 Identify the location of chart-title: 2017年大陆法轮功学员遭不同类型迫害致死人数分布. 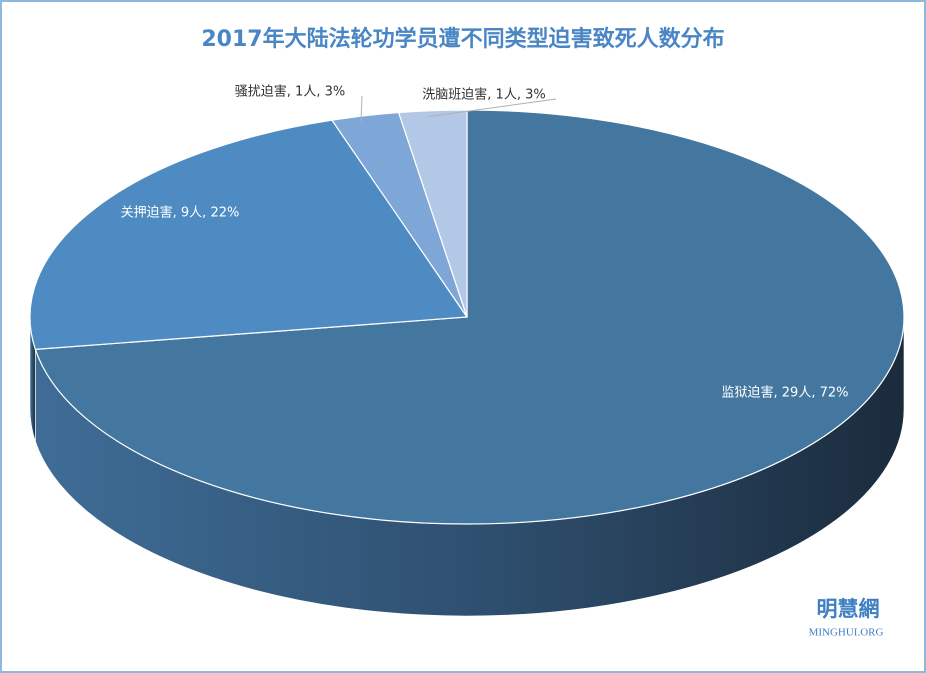
(462, 39).